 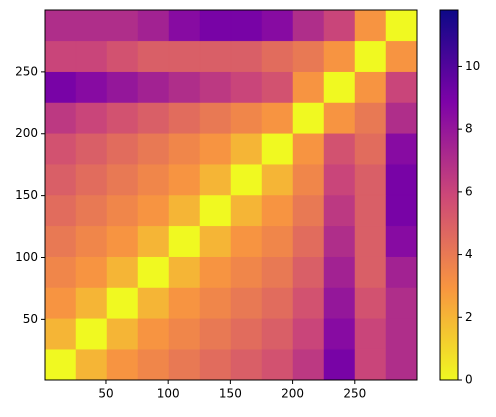 What do you see at coordinates (168, 394) in the screenshot?
I see `x-tick-label: 100` at bounding box center [168, 394].